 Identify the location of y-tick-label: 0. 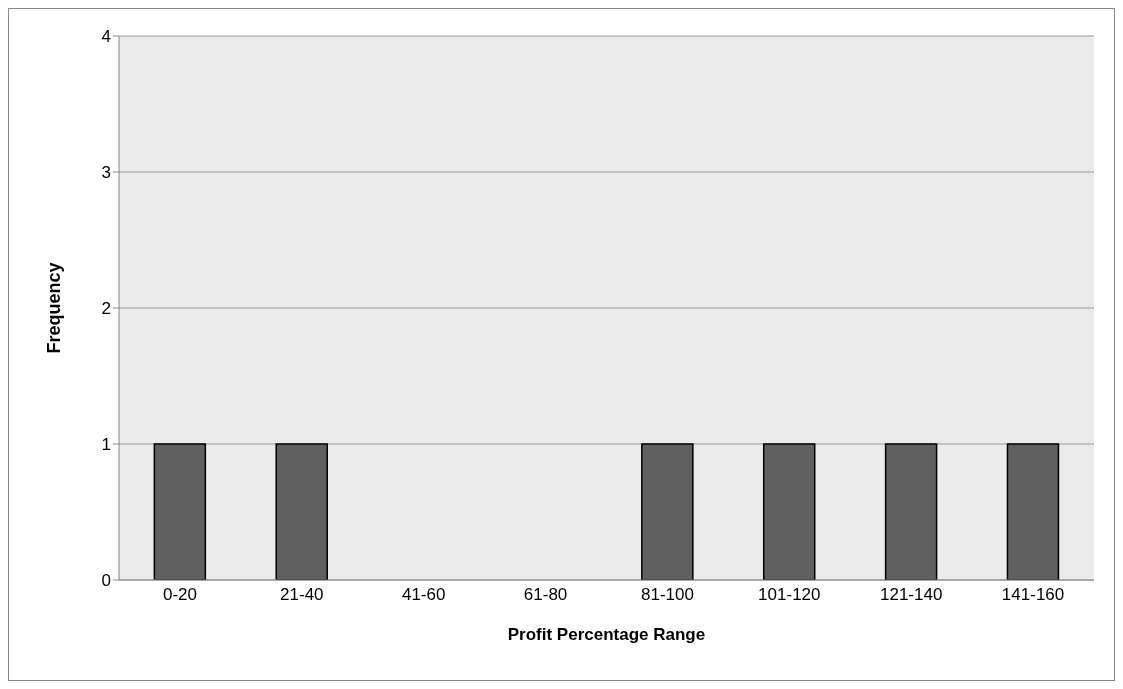
(106, 581).